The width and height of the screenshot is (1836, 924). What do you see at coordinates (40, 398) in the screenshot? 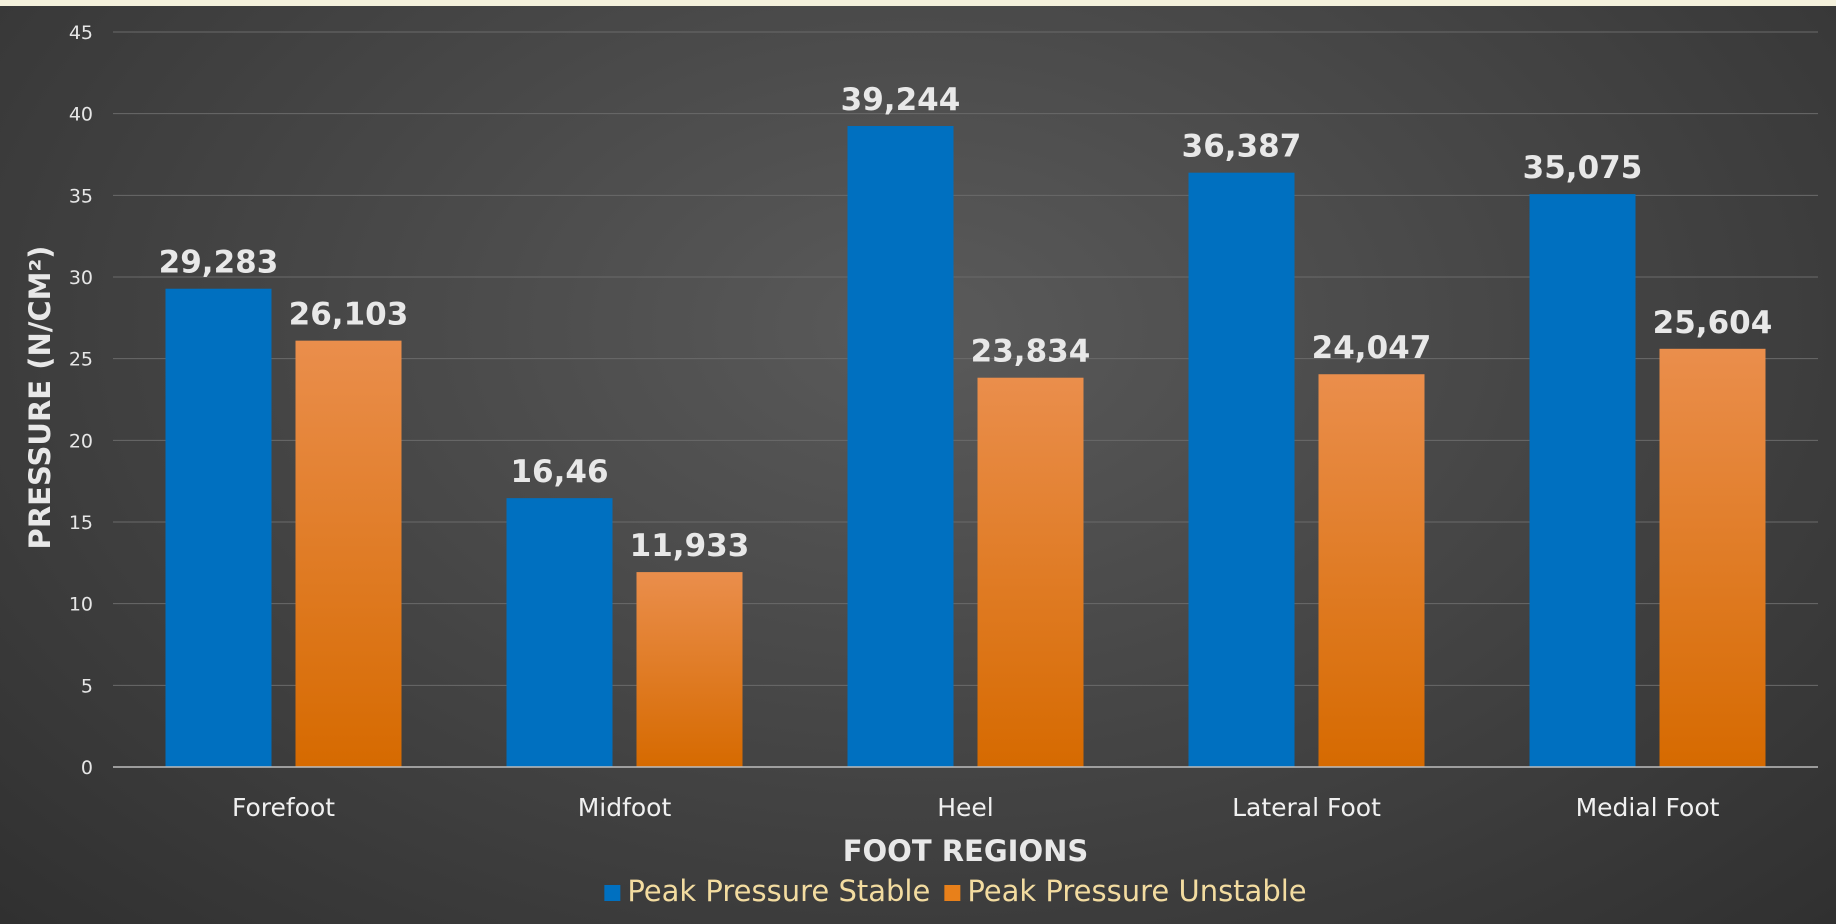
I see `y-axis-title: PRESSURE (N/CM²)` at bounding box center [40, 398].